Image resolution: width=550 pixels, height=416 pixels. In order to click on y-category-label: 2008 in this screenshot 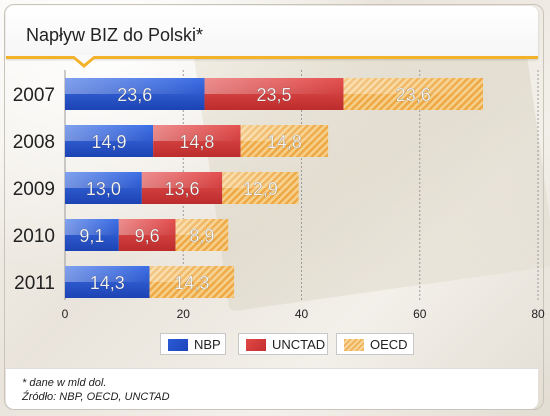, I will do `click(34, 142)`.